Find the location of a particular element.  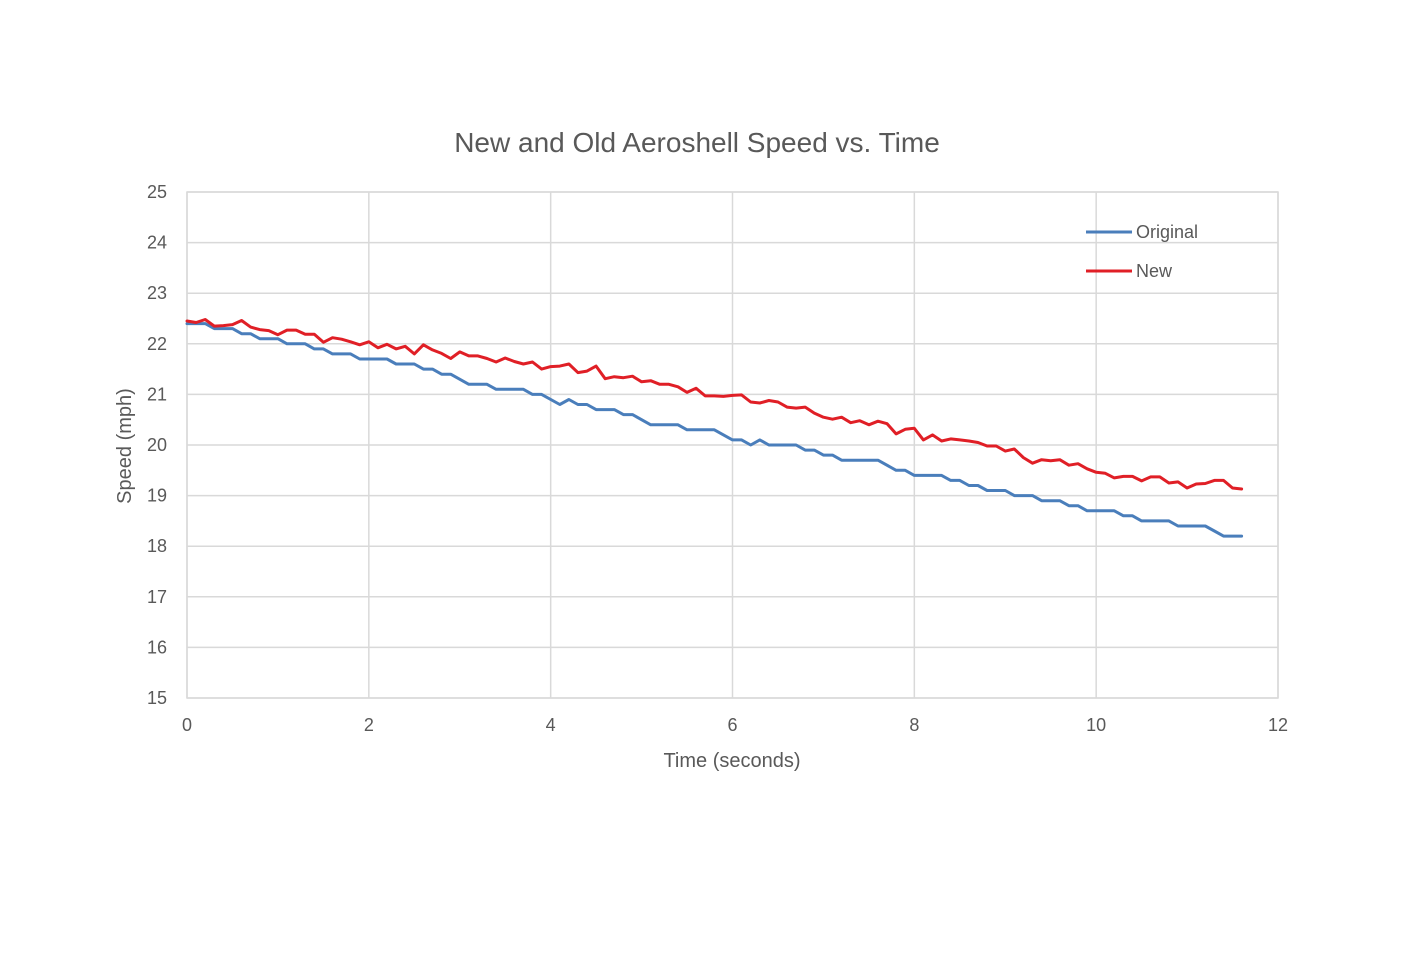

x-tick-label: 0 is located at coordinates (187, 725).